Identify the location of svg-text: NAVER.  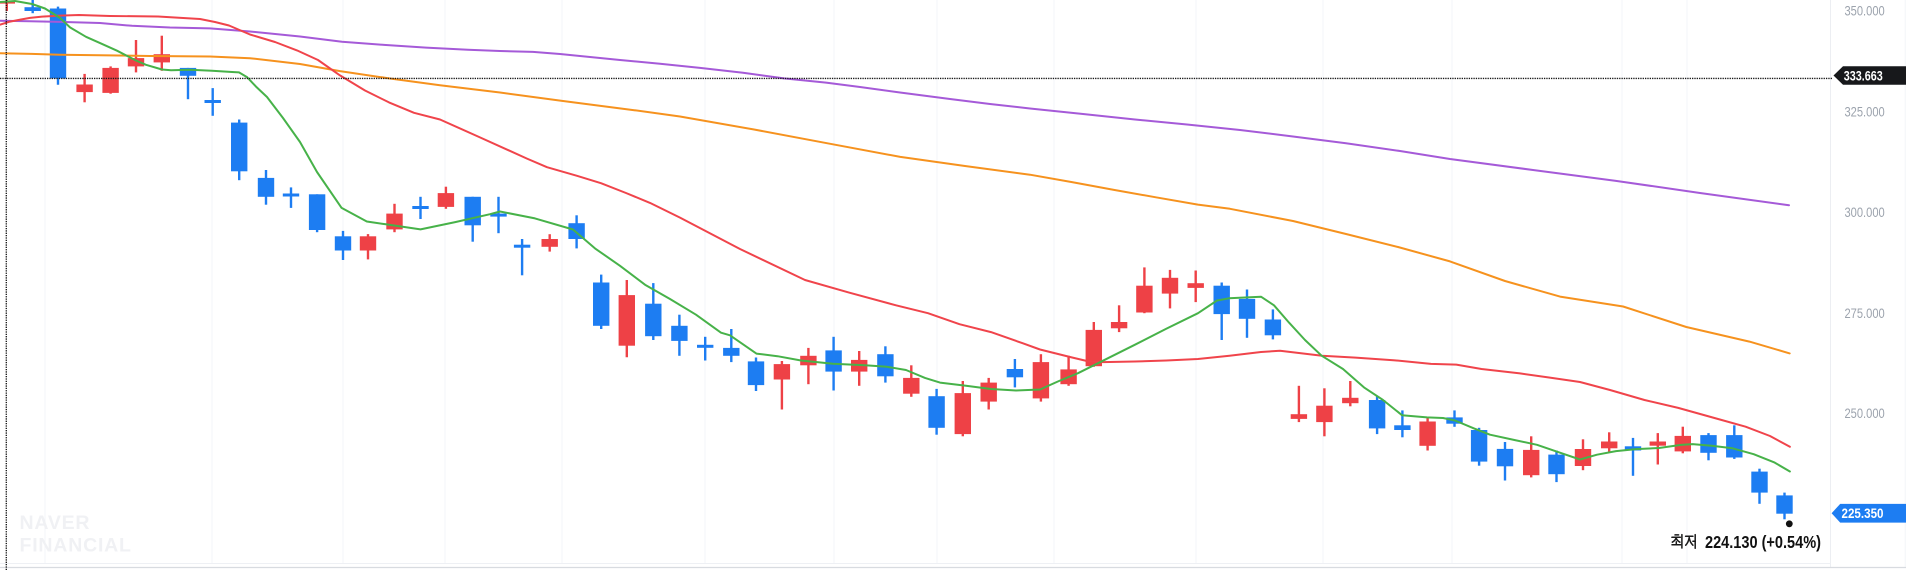
(55, 523).